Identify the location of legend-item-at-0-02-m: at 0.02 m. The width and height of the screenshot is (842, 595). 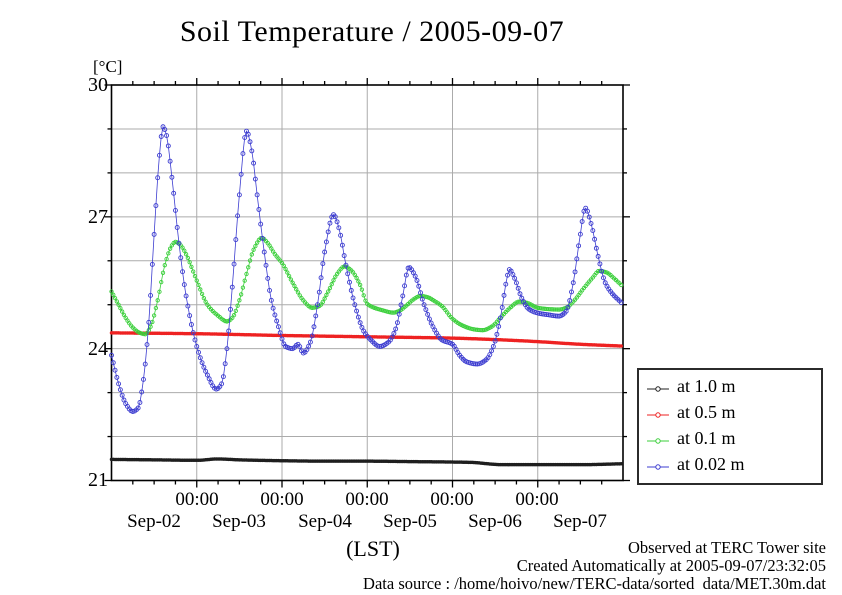
(730, 464).